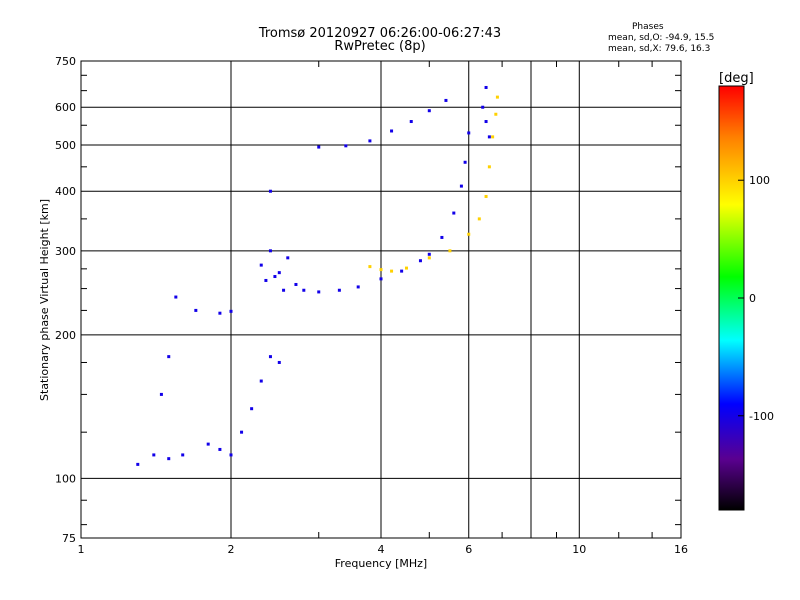 The width and height of the screenshot is (800, 600). I want to click on y-tick-label: 600, so click(65, 107).